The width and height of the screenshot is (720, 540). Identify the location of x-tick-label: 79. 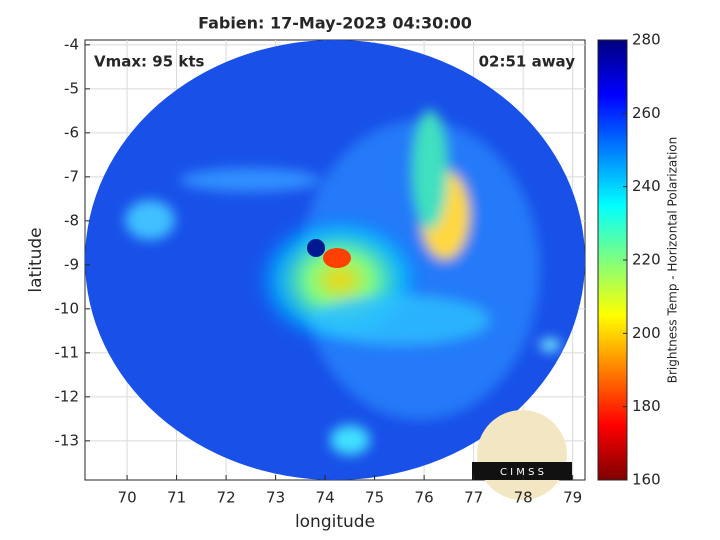
(572, 498).